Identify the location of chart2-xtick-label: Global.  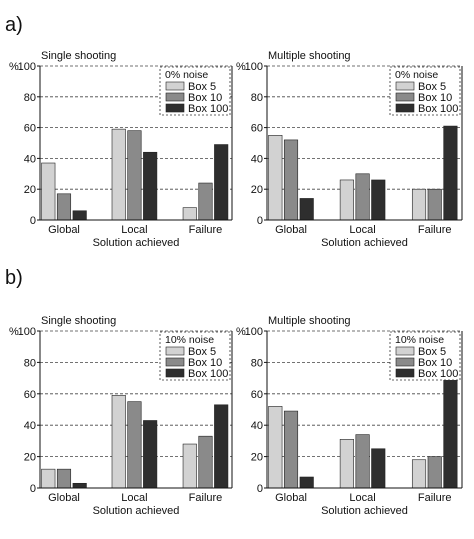
(64, 498).